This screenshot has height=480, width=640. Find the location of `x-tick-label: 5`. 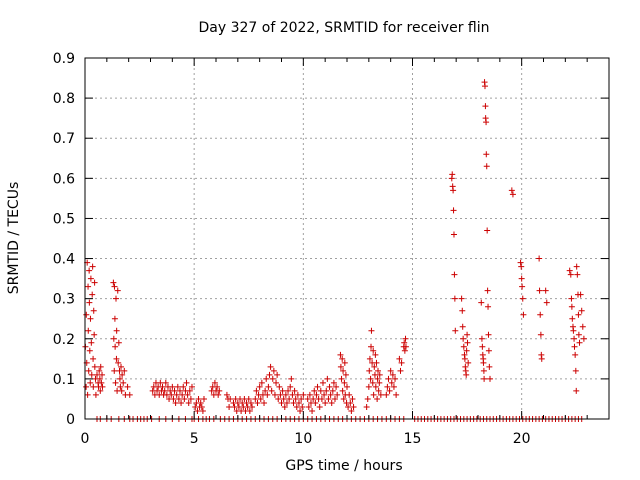

x-tick-label: 5 is located at coordinates (194, 439).